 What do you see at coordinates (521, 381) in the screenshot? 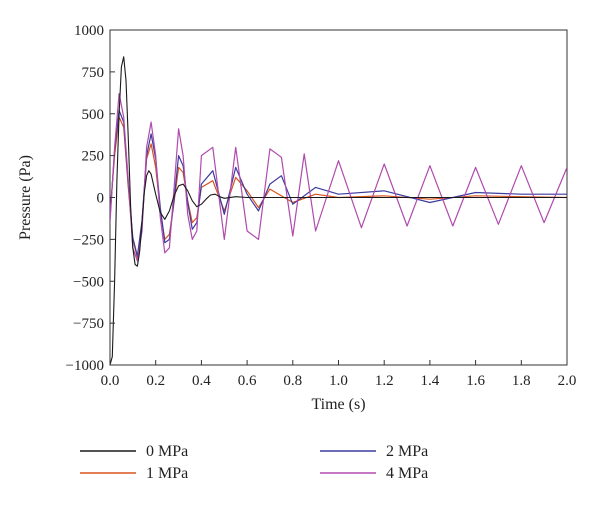
I see `x-tick-label: 1.8` at bounding box center [521, 381].